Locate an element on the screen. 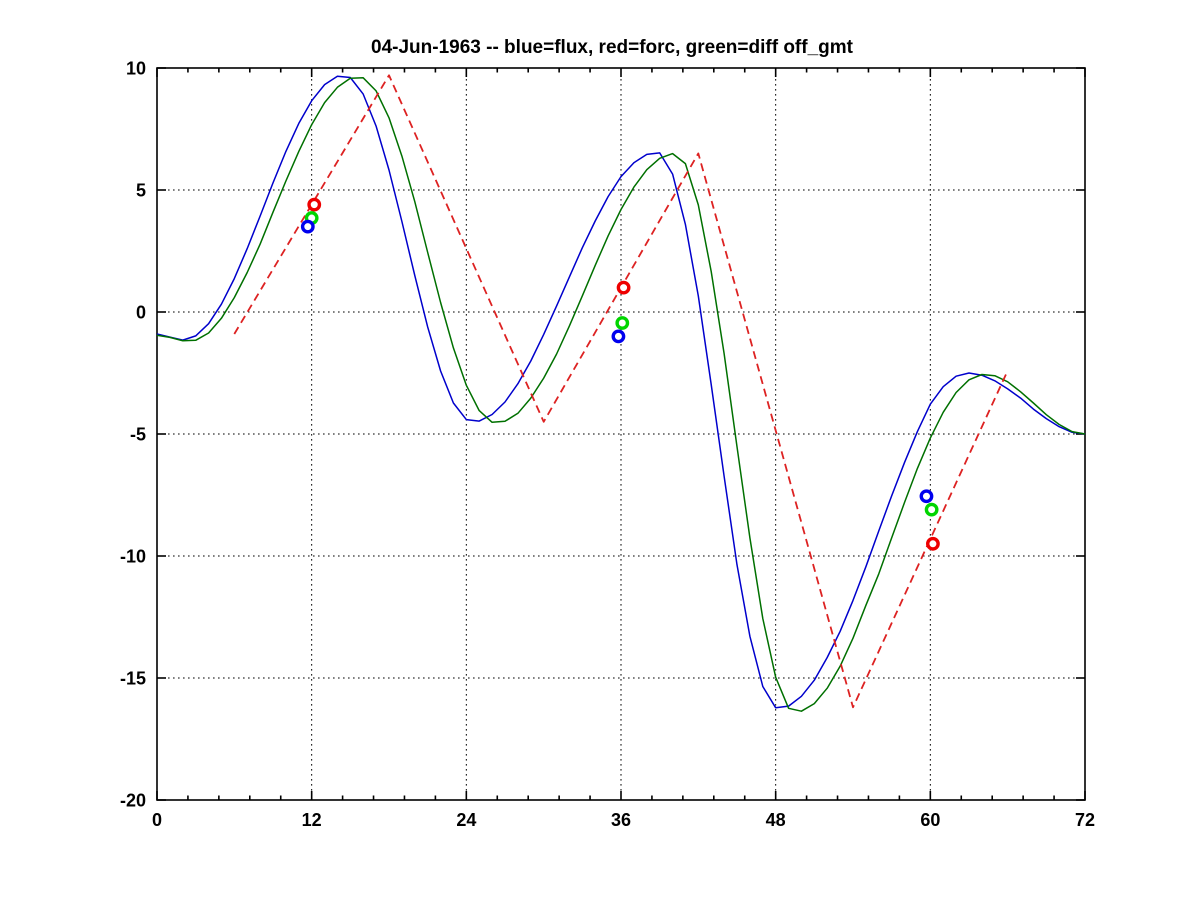 This screenshot has height=900, width=1200. x-tick-label: 36 is located at coordinates (621, 820).